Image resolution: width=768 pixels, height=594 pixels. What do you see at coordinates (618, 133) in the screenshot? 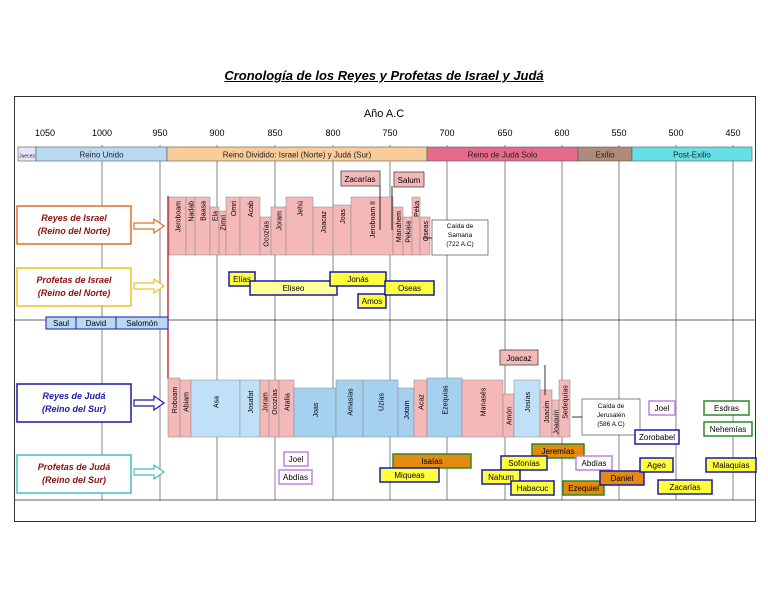
I see `tick-label: 550` at bounding box center [618, 133].